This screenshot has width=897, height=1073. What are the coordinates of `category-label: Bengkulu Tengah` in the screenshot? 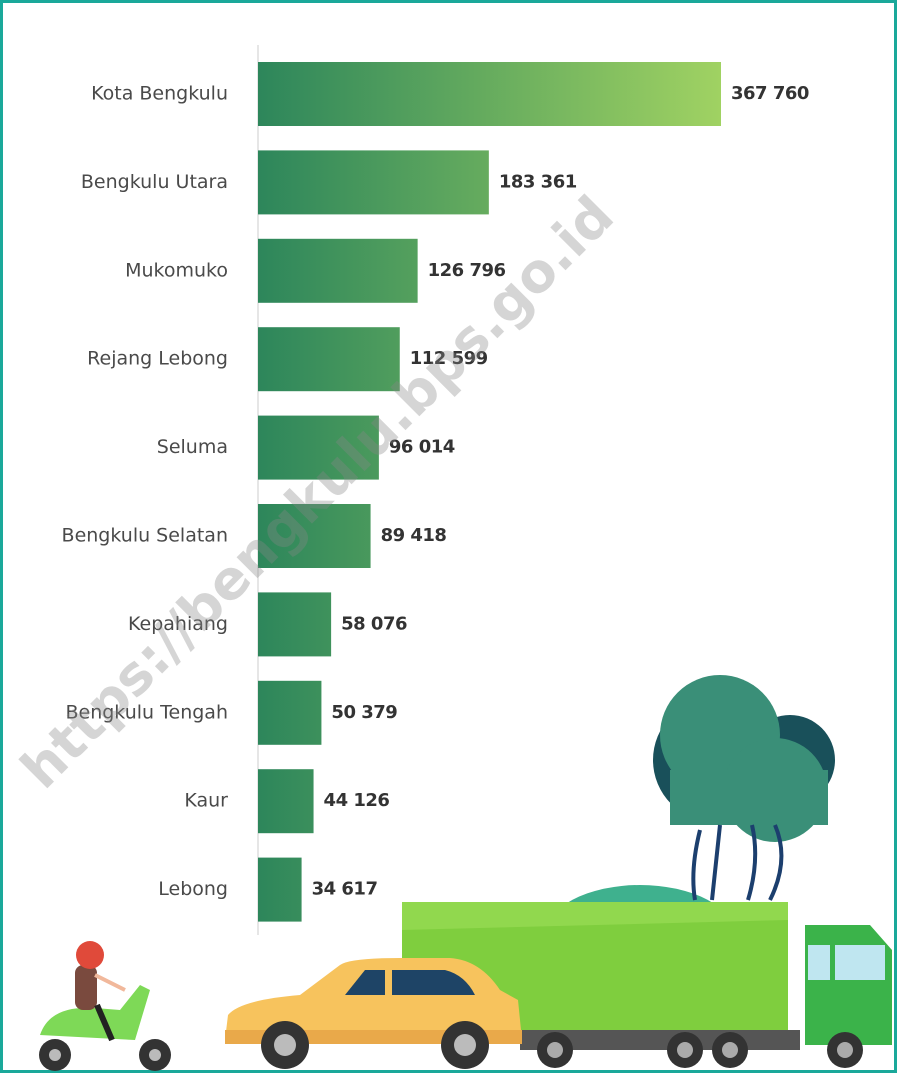 It's located at (146, 712).